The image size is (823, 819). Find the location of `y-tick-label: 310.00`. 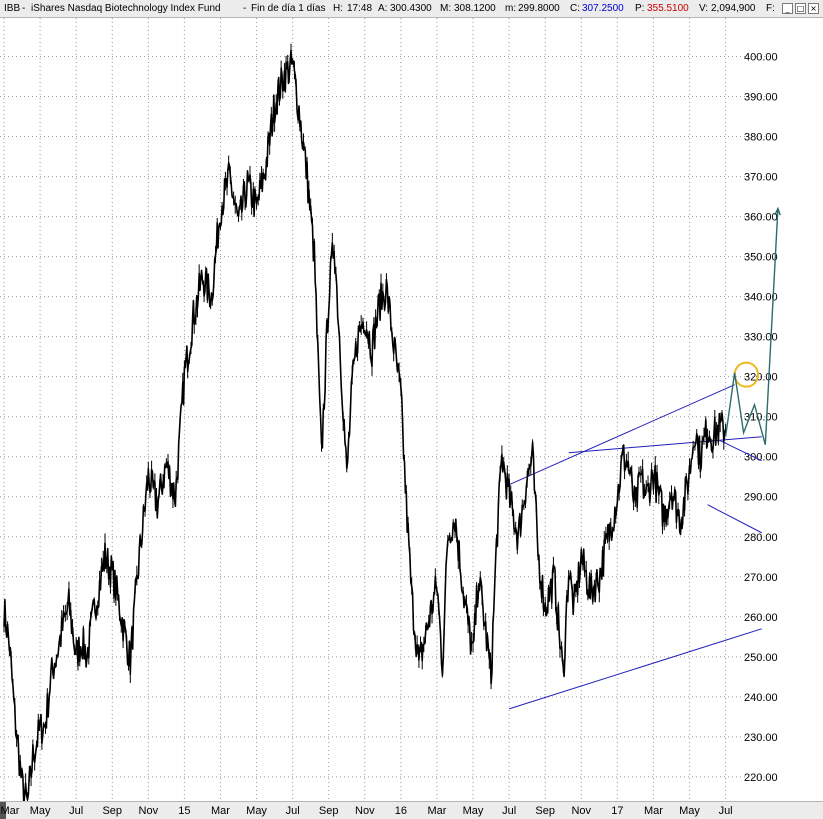

y-tick-label: 310.00 is located at coordinates (761, 418).